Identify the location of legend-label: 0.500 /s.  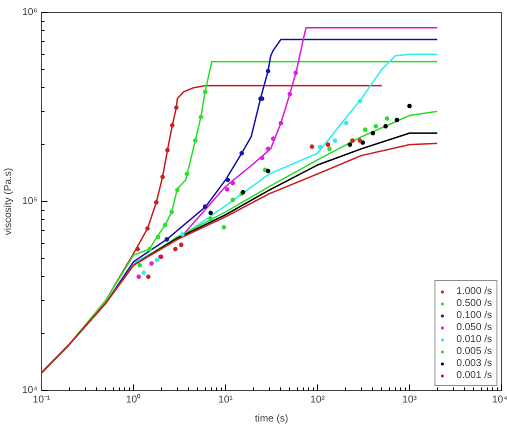
(474, 303).